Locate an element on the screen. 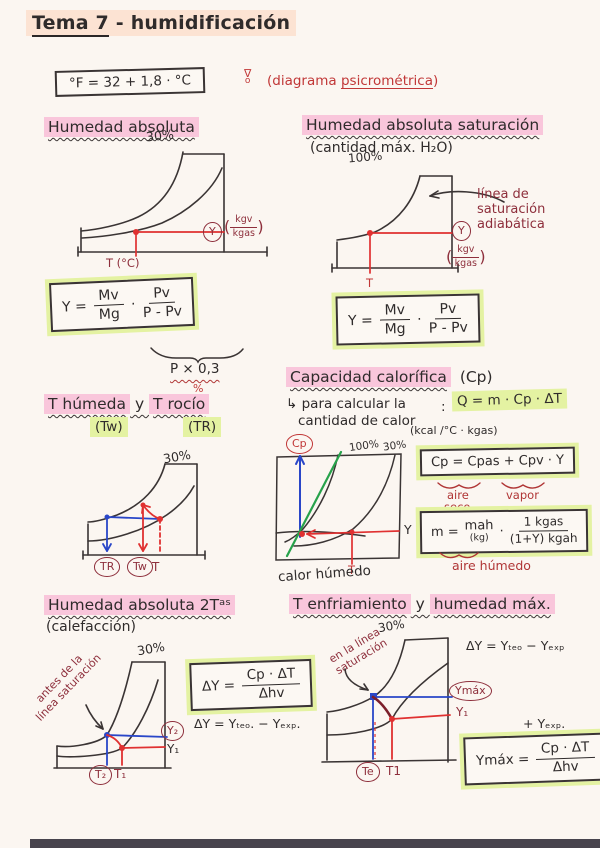 The width and height of the screenshot is (600, 848). title-rest: - humidificación is located at coordinates (199, 23).